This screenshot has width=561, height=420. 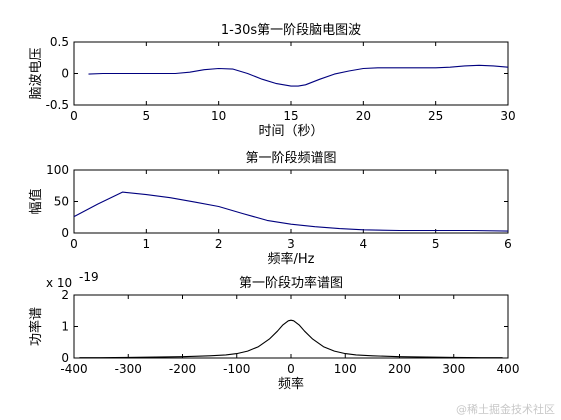 What do you see at coordinates (399, 369) in the screenshot?
I see `x-tick-label: 200` at bounding box center [399, 369].